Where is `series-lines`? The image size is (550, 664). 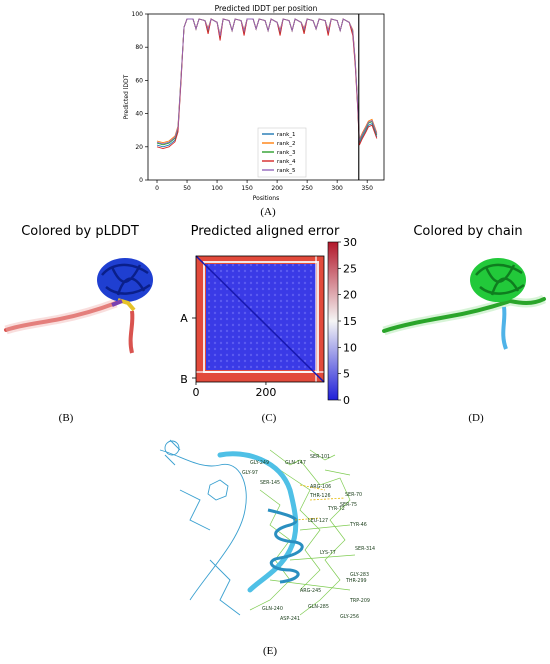
series-lines is located at coordinates (267, 83).